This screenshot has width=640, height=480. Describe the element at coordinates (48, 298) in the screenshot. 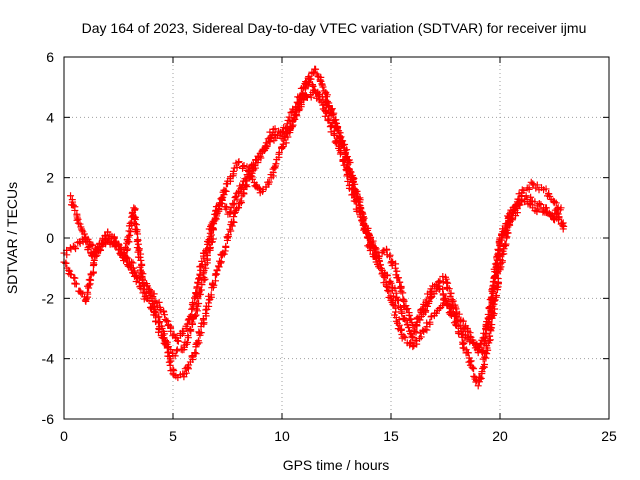

I see `y-tick-label: -2` at that location.